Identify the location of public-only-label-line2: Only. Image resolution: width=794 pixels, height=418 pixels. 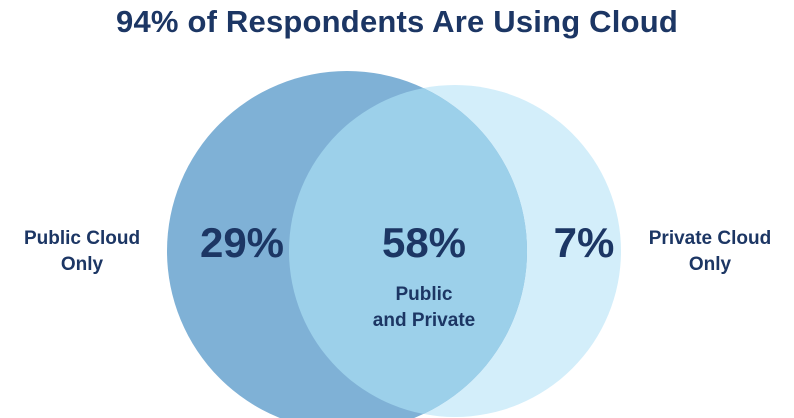
(82, 264).